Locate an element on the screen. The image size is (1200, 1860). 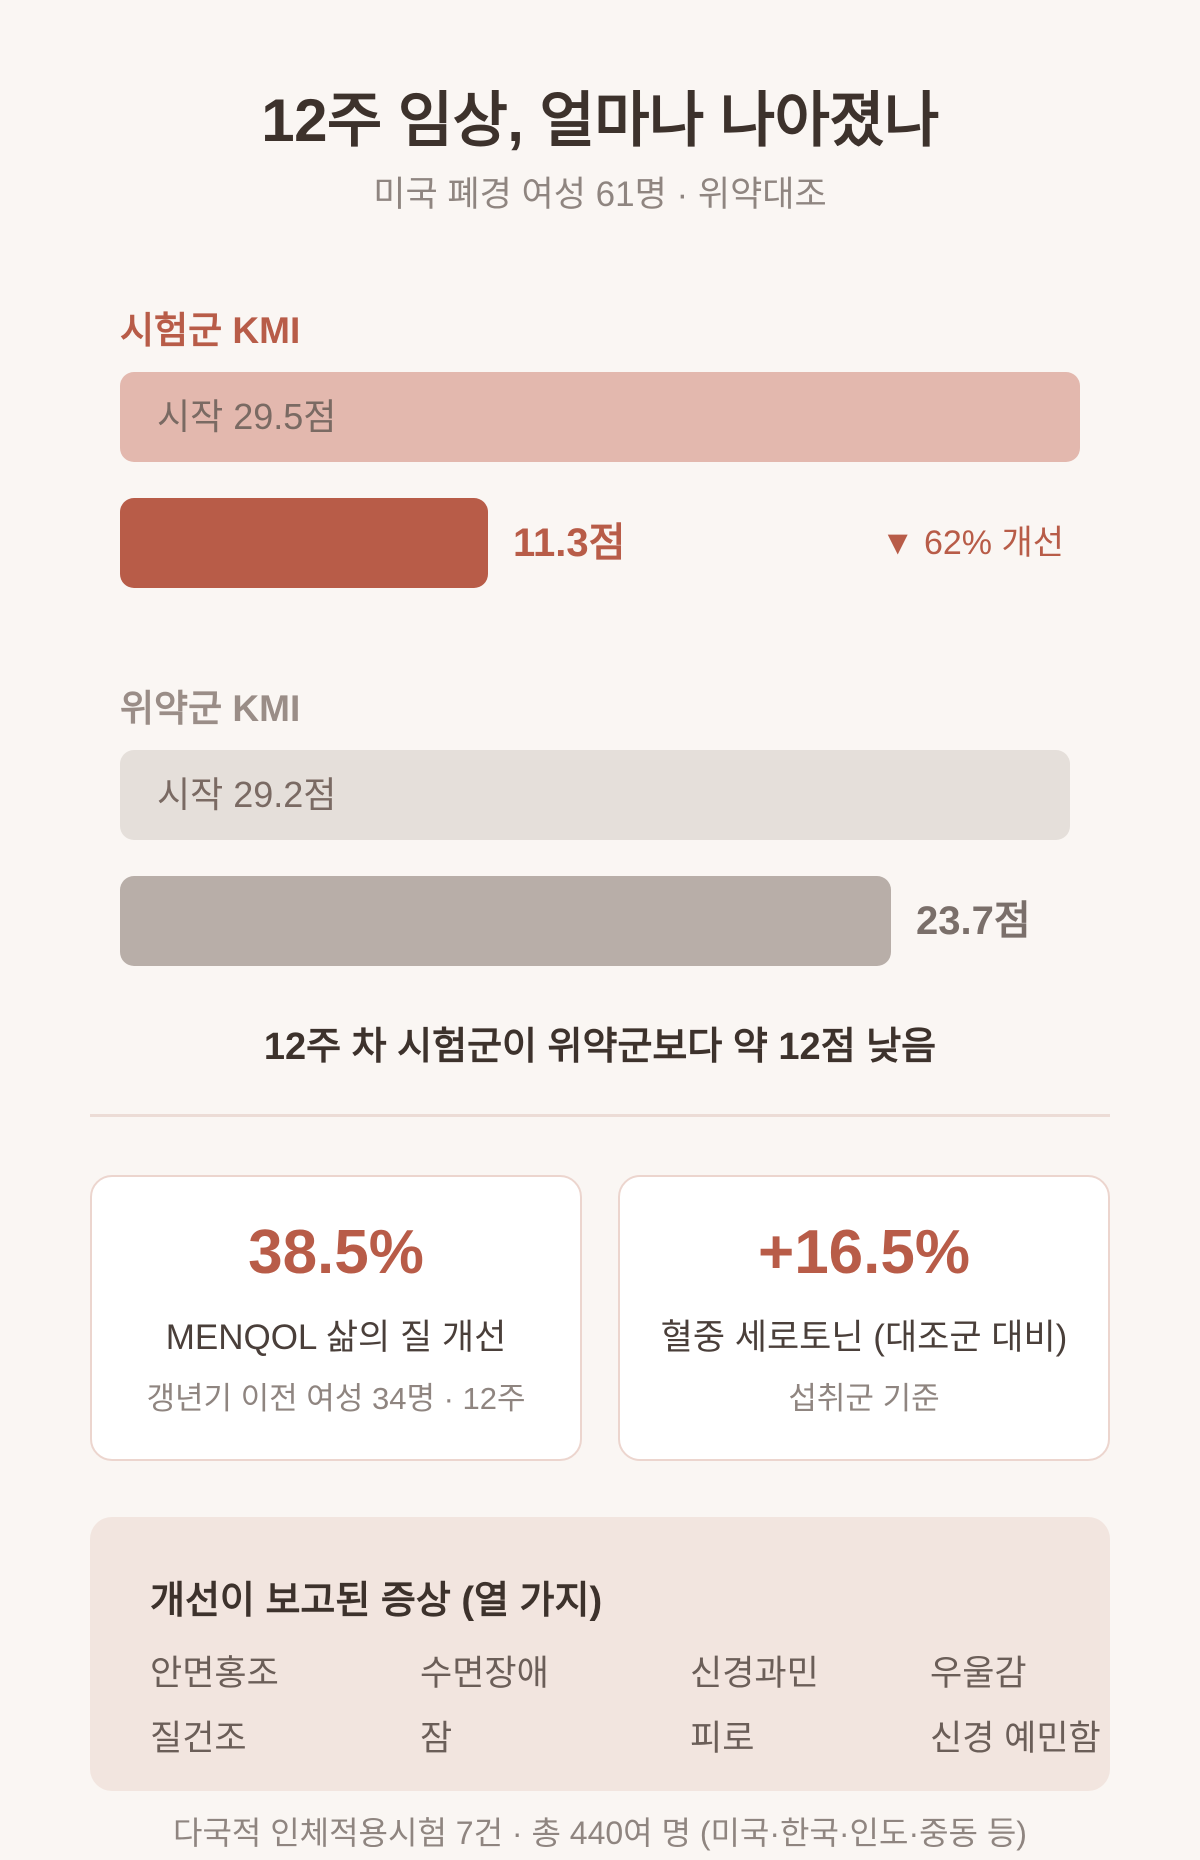
footer-note: 다국적 인체적용시험 7건 · 총 440여 명 (미국·한국·인도·중동 등) is located at coordinates (600, 1833).